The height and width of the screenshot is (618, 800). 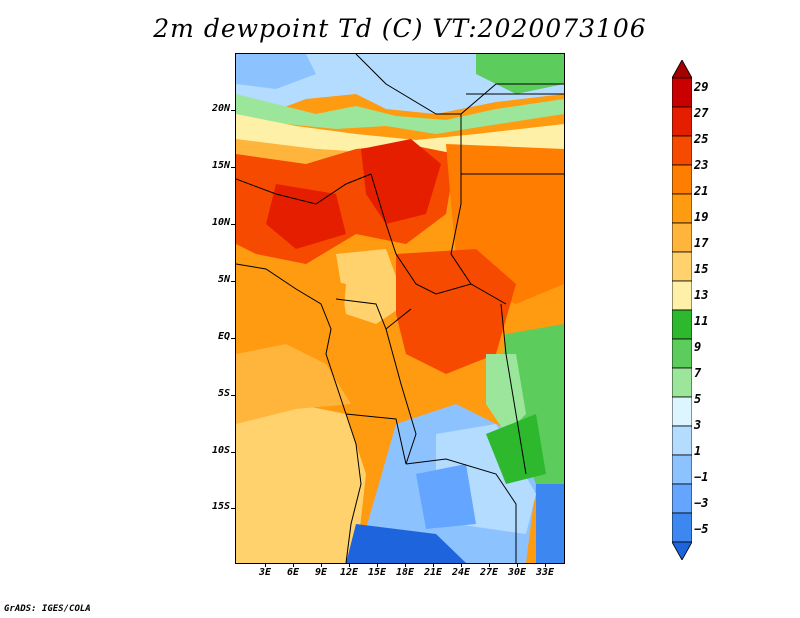 I want to click on lon-label: 3E, so click(x=265, y=572).